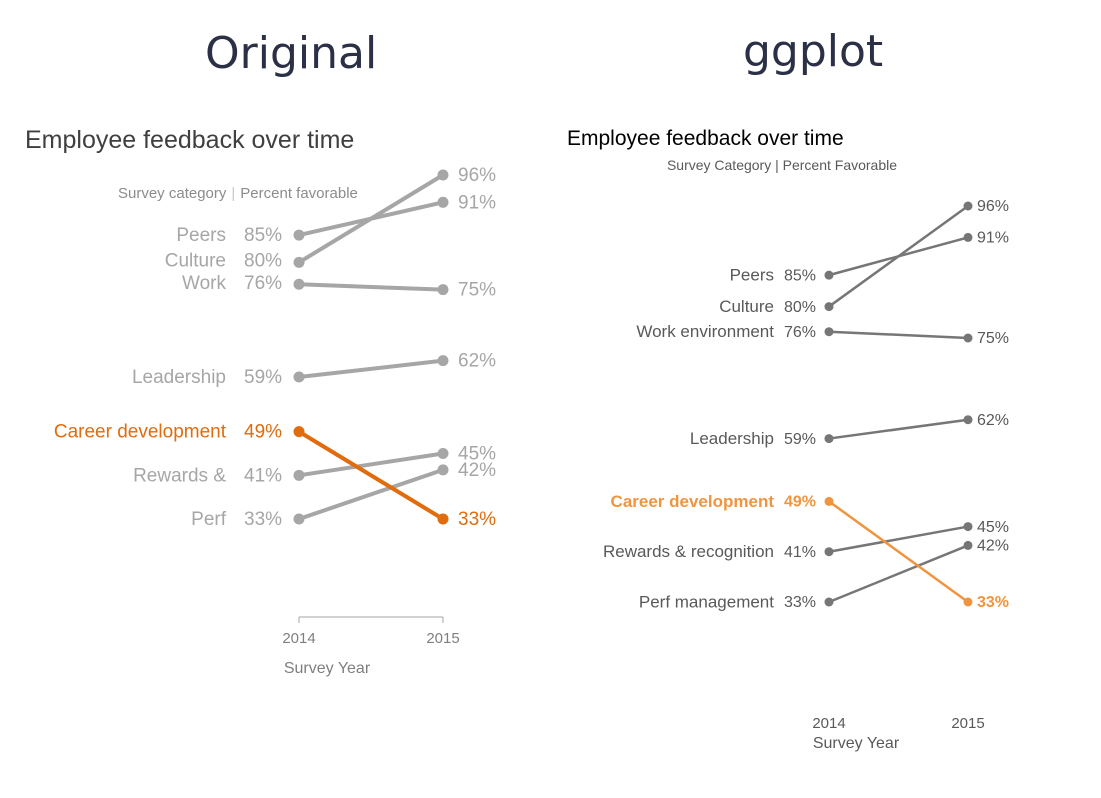  I want to click on series-leadership: Leadership 59% 62%, so click(849, 430).